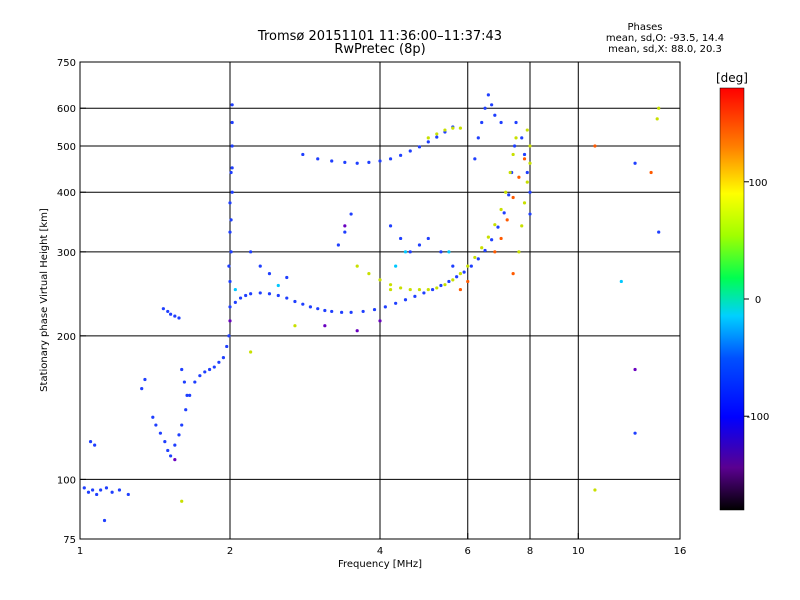  What do you see at coordinates (66, 337) in the screenshot?
I see `y-tick-label: 200` at bounding box center [66, 337].